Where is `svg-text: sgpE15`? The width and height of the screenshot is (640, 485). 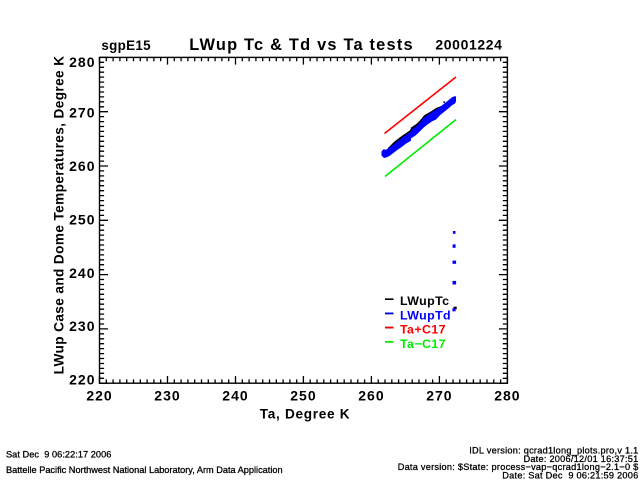 svg-text: sgpE15 is located at coordinates (126, 45).